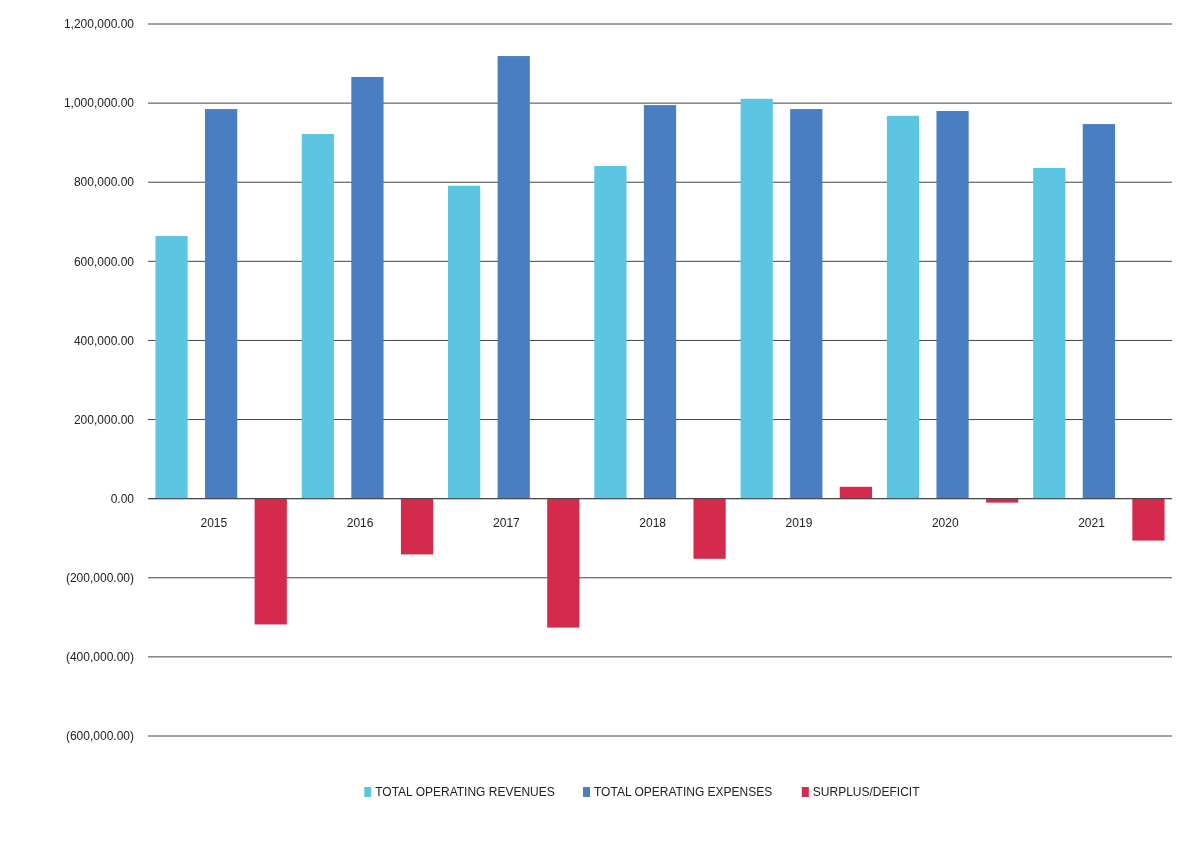 This screenshot has width=1186, height=844. I want to click on legend-label: TOTAL OPERATING EXPENSES, so click(683, 792).